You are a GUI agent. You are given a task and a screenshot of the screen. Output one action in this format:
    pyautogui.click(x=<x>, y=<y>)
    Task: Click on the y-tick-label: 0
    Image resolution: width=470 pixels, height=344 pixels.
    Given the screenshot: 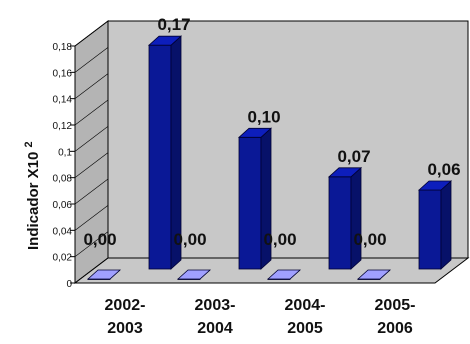 What is the action you would take?
    pyautogui.click(x=69, y=284)
    